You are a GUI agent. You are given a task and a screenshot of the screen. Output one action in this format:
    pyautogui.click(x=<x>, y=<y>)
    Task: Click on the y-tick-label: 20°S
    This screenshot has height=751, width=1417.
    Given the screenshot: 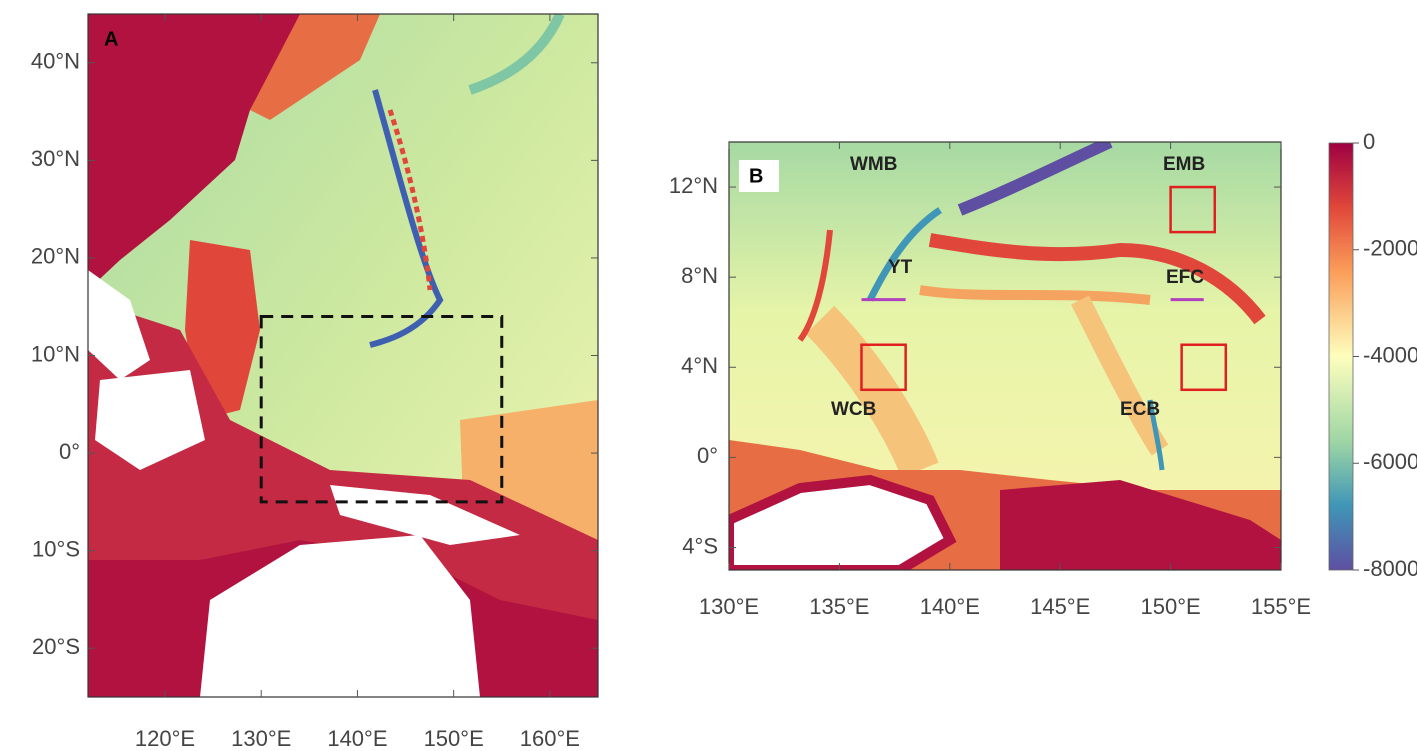 What is the action you would take?
    pyautogui.click(x=56, y=646)
    